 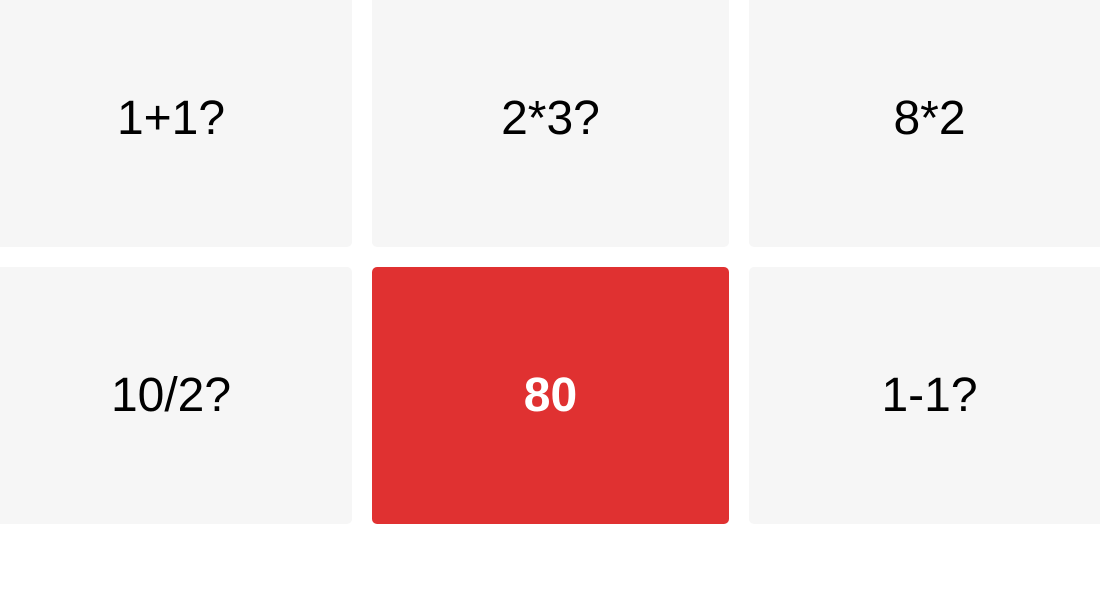 I want to click on card-1: 1+1?, so click(x=176, y=123).